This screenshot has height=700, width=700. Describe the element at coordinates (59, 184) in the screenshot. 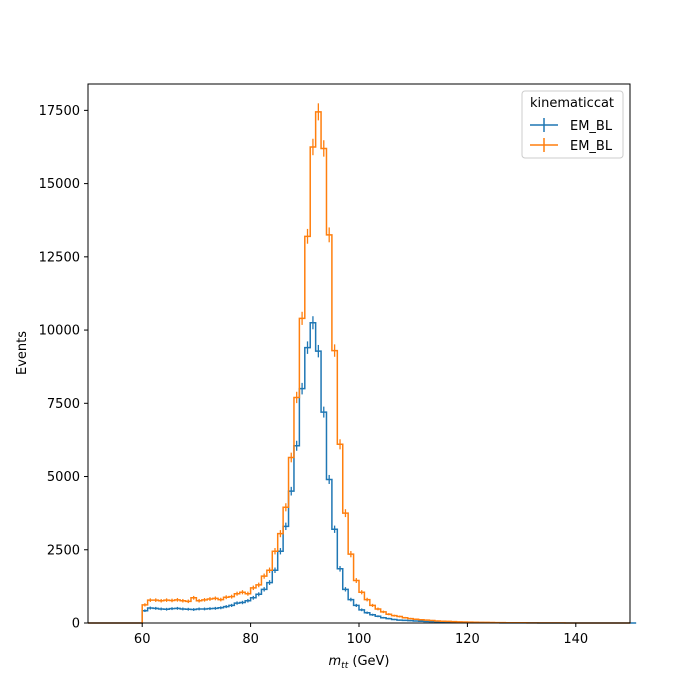

I see `y-tick-label: 15000` at that location.